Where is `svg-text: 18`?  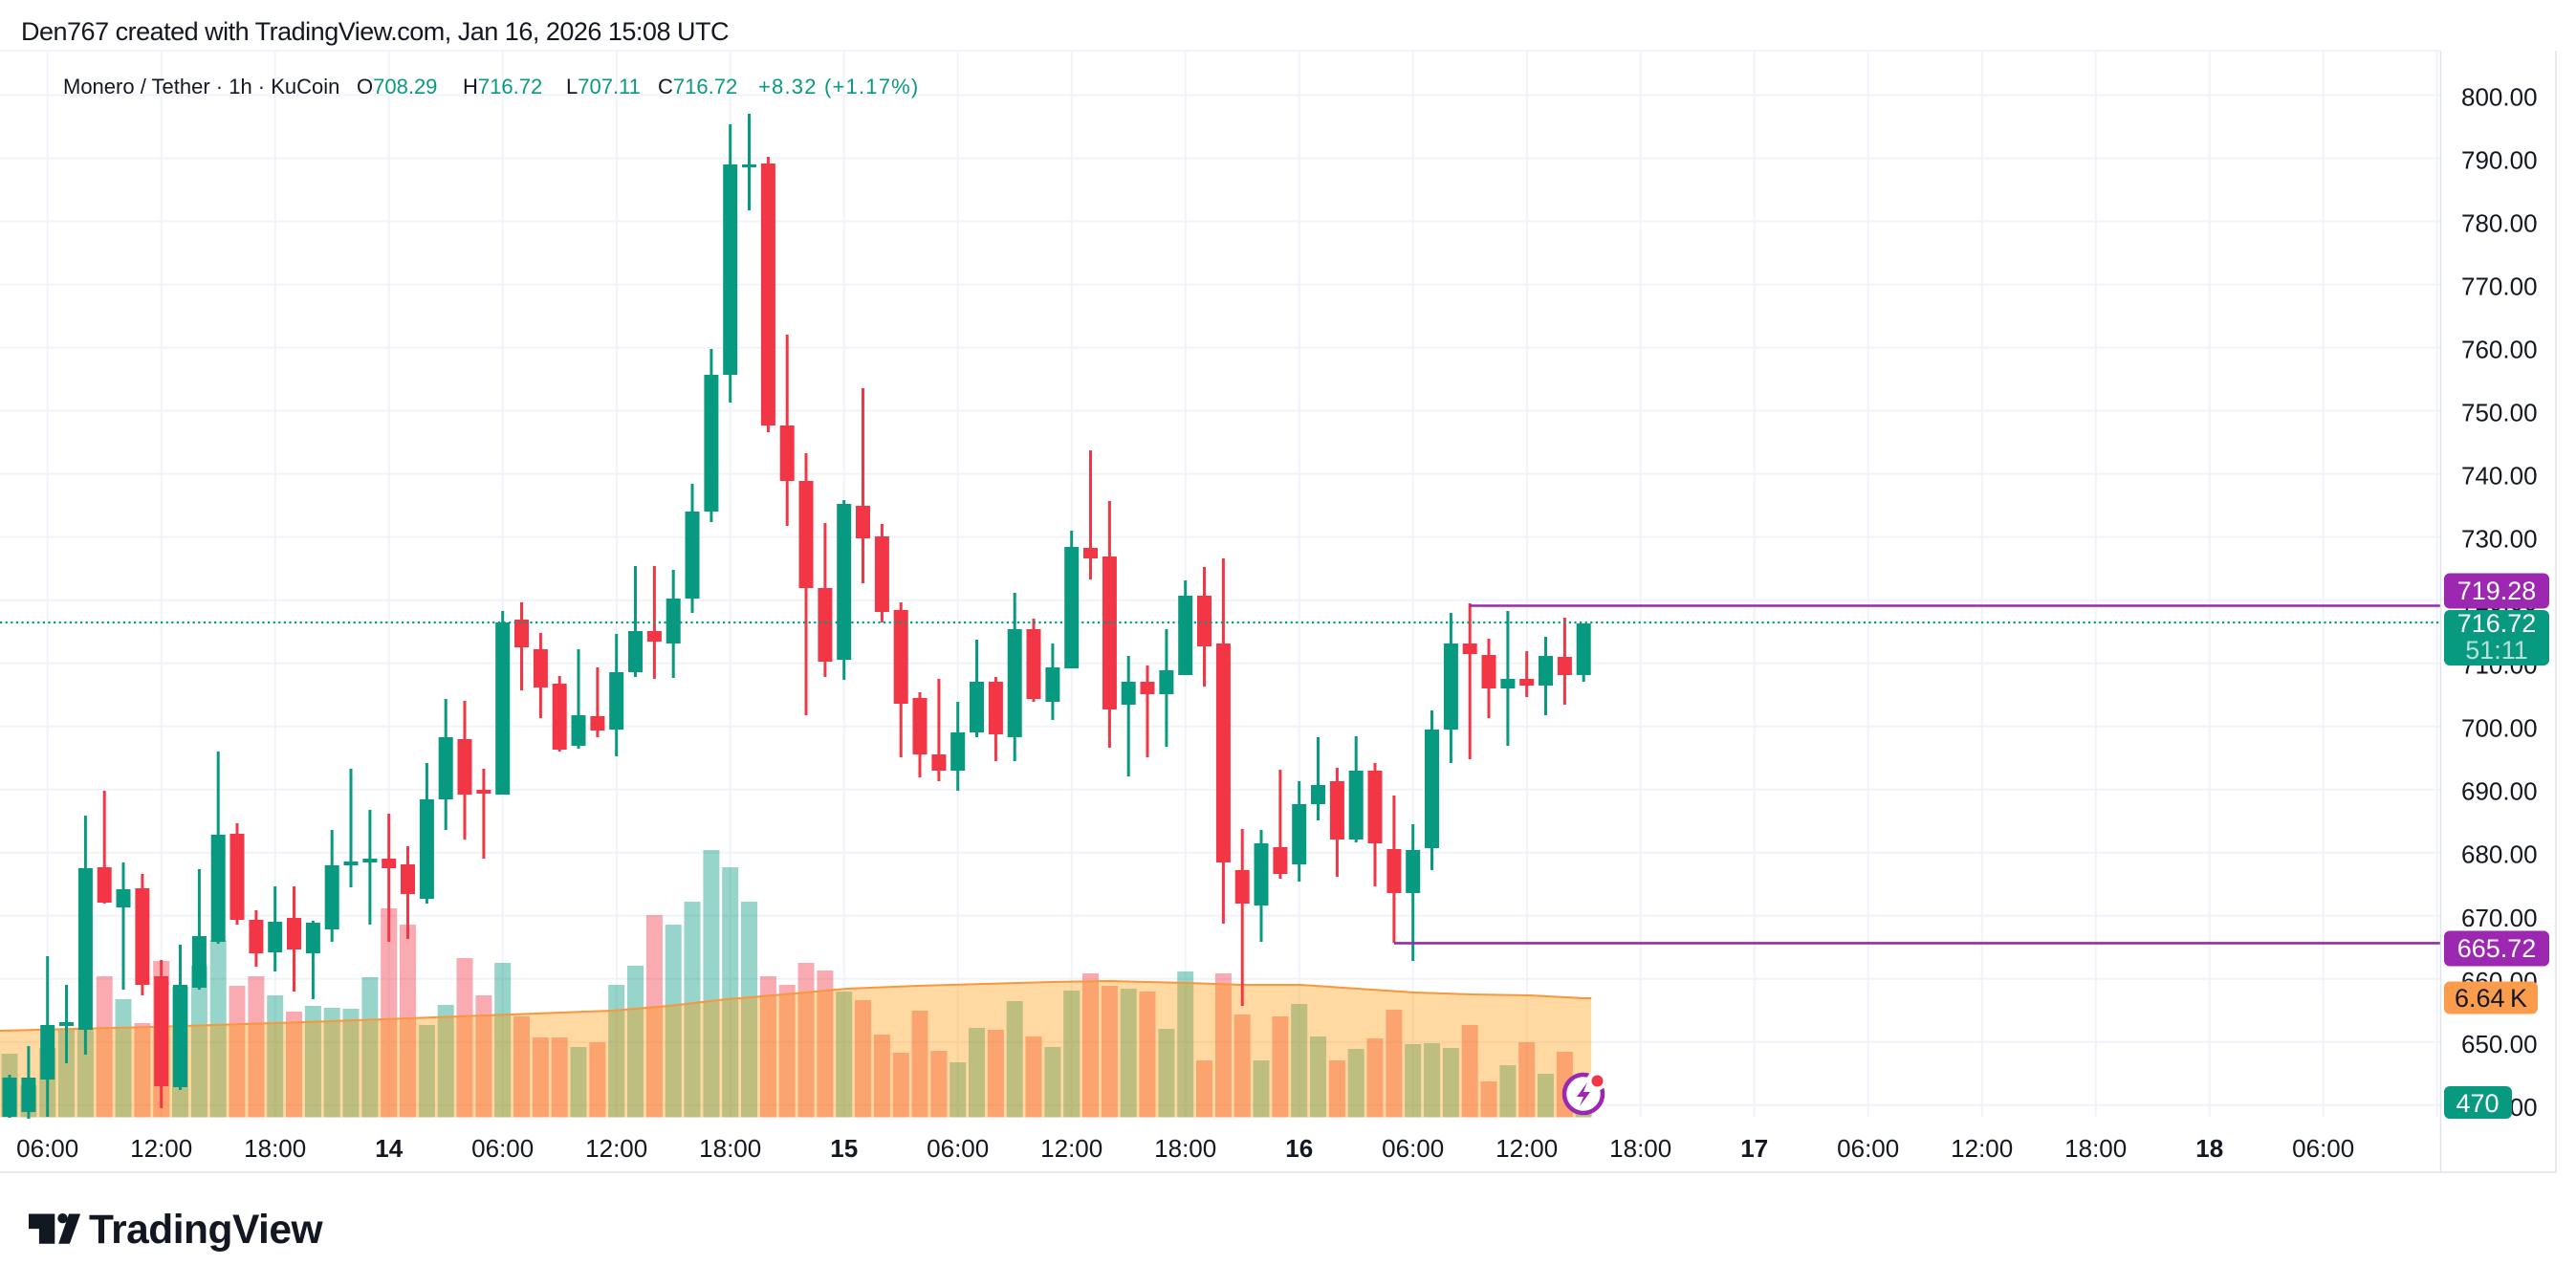 svg-text: 18 is located at coordinates (2209, 1148).